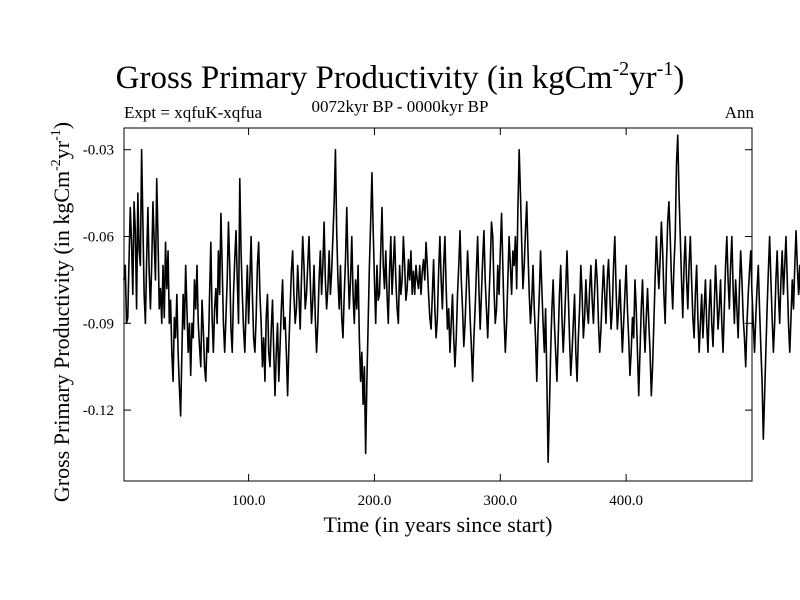 This screenshot has width=800, height=600. Describe the element at coordinates (739, 112) in the screenshot. I see `season-label: Ann` at that location.